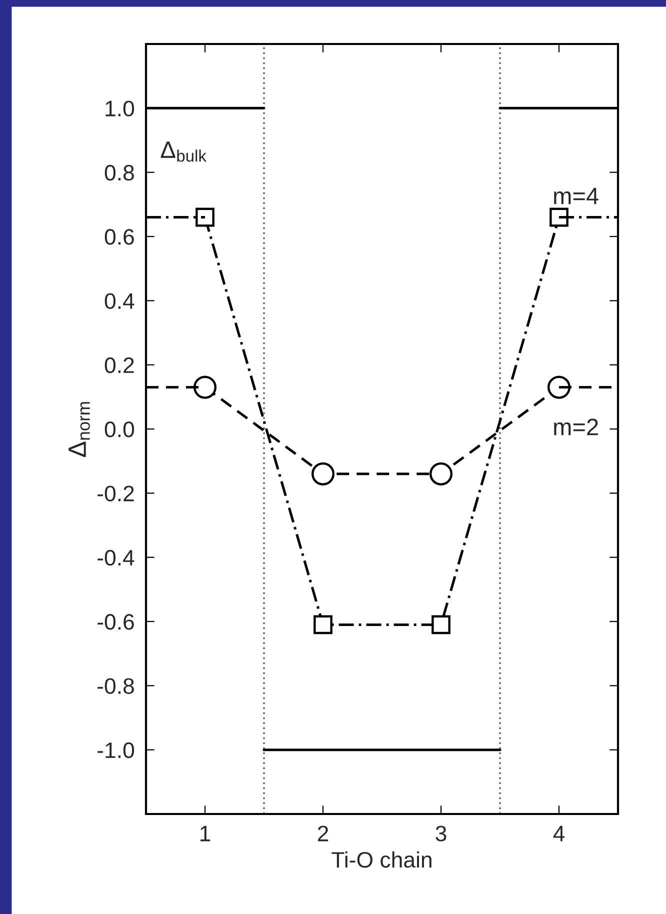  Describe the element at coordinates (183, 152) in the screenshot. I see `annotation: Δ$_{bulk}$` at that location.